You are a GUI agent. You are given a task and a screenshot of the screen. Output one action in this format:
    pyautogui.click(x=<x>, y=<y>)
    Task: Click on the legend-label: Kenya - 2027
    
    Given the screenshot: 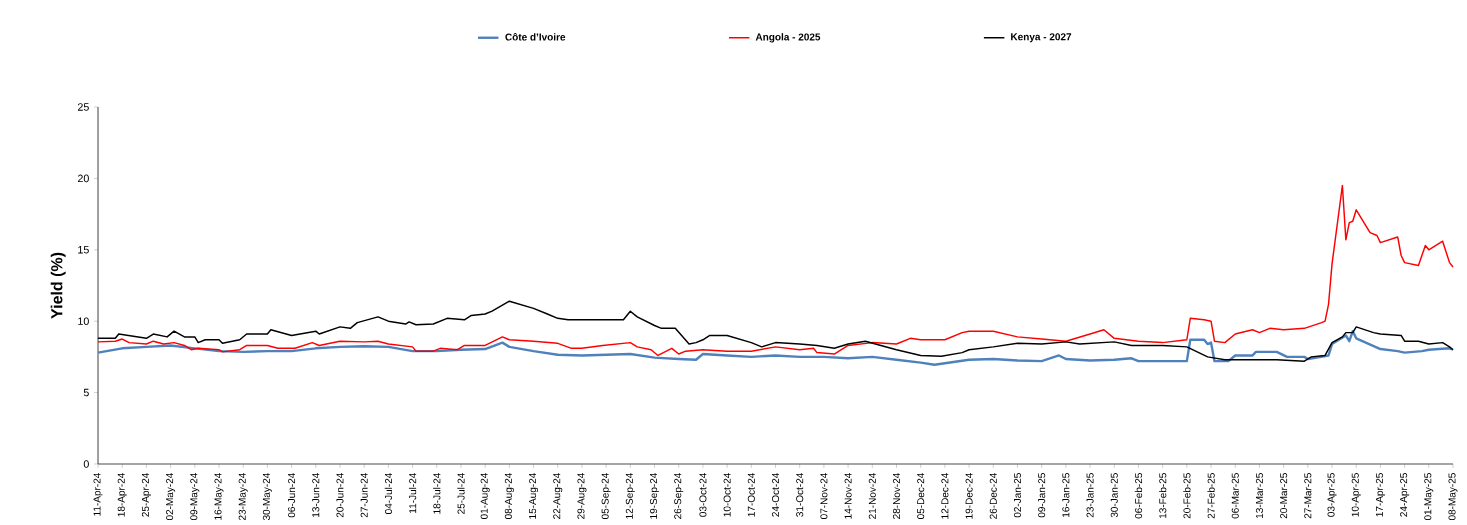 What is the action you would take?
    pyautogui.click(x=1041, y=38)
    